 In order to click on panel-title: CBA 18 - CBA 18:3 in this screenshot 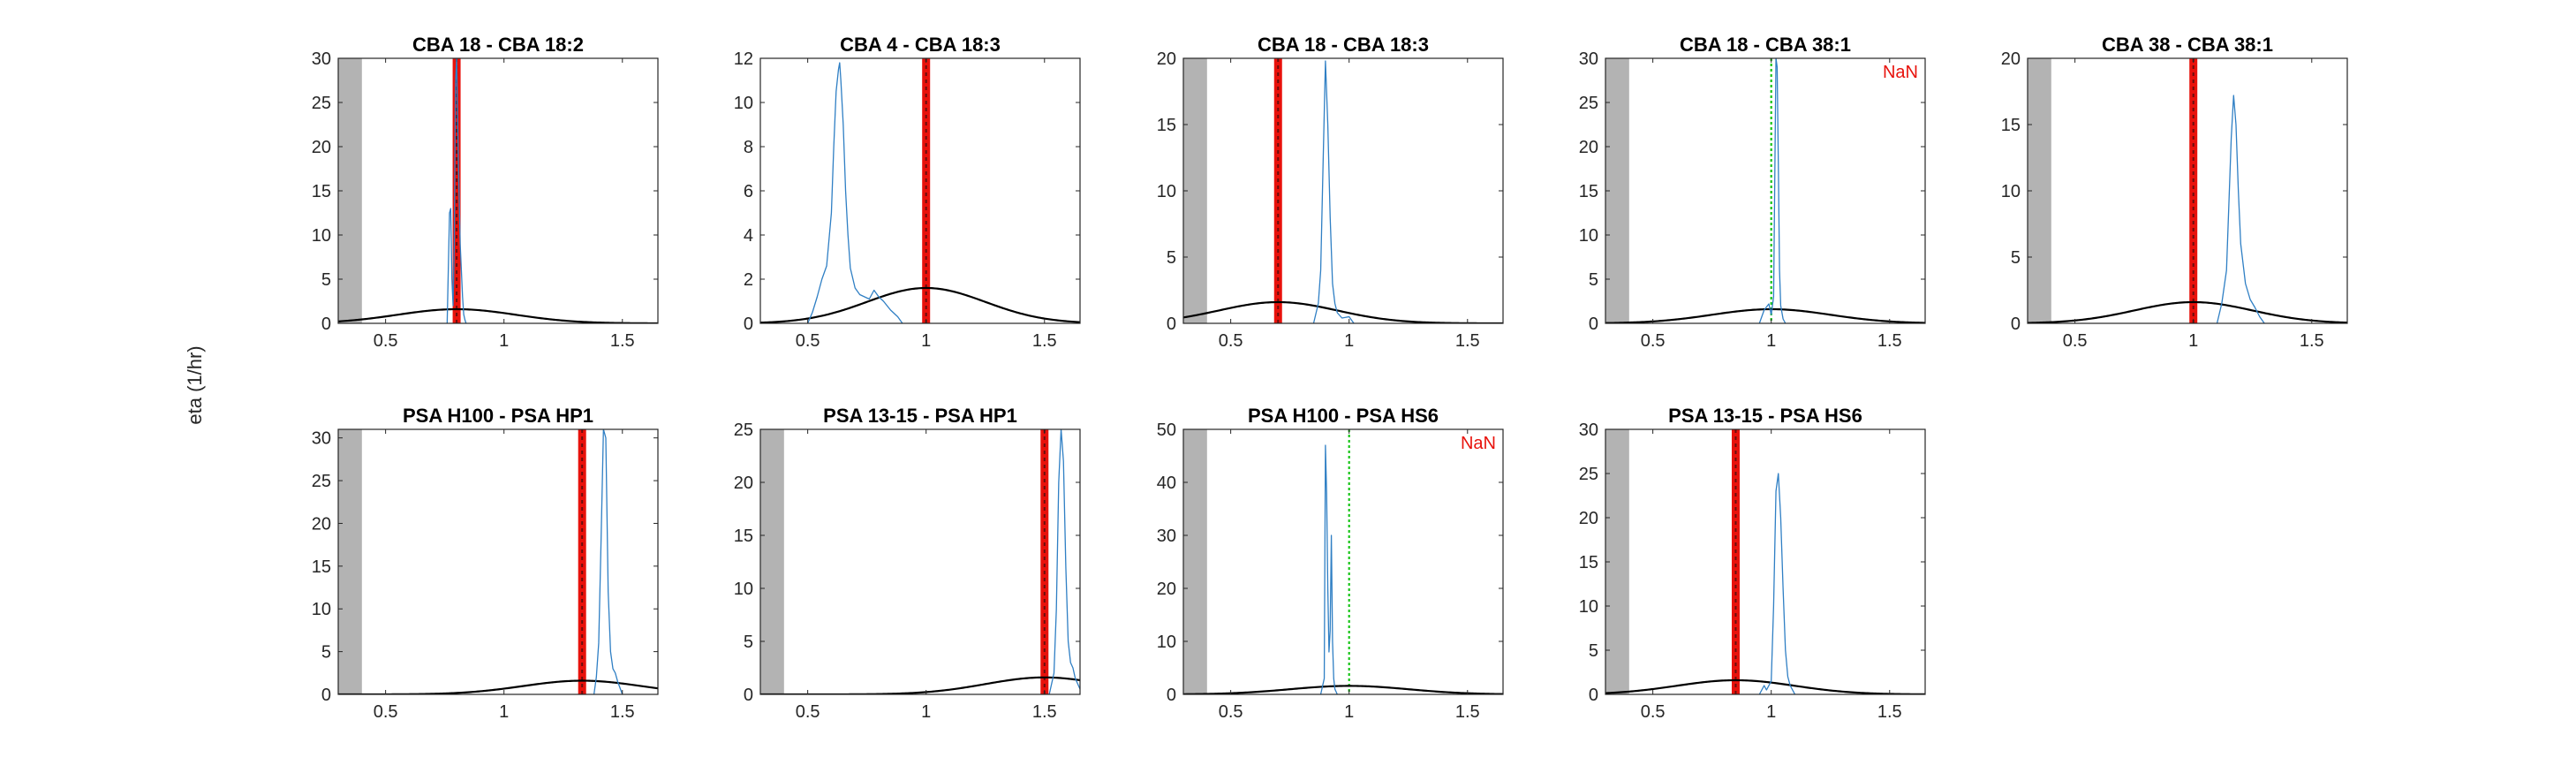, I will do `click(1344, 45)`.